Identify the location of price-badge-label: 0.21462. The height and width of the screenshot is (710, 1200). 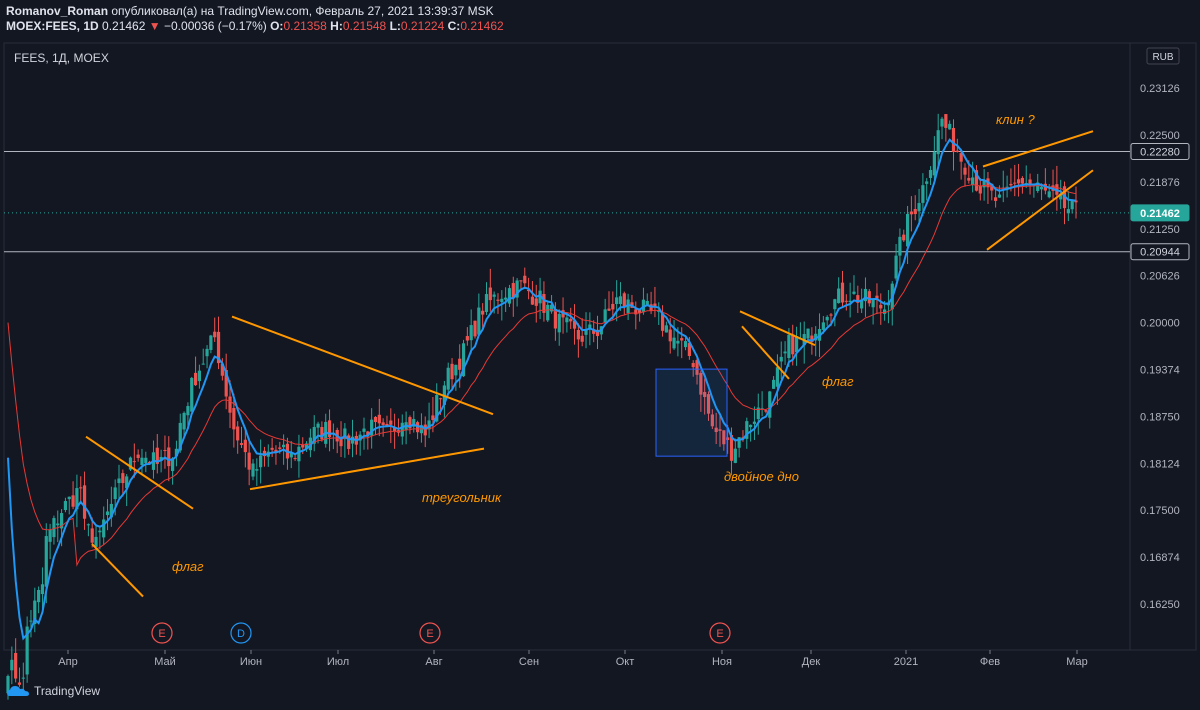
(1160, 214).